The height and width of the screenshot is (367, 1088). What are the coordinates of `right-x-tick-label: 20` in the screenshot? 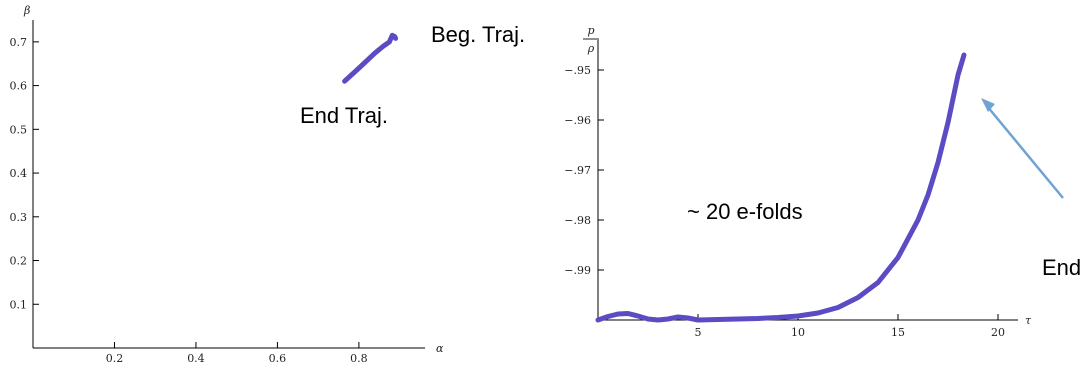 It's located at (998, 332).